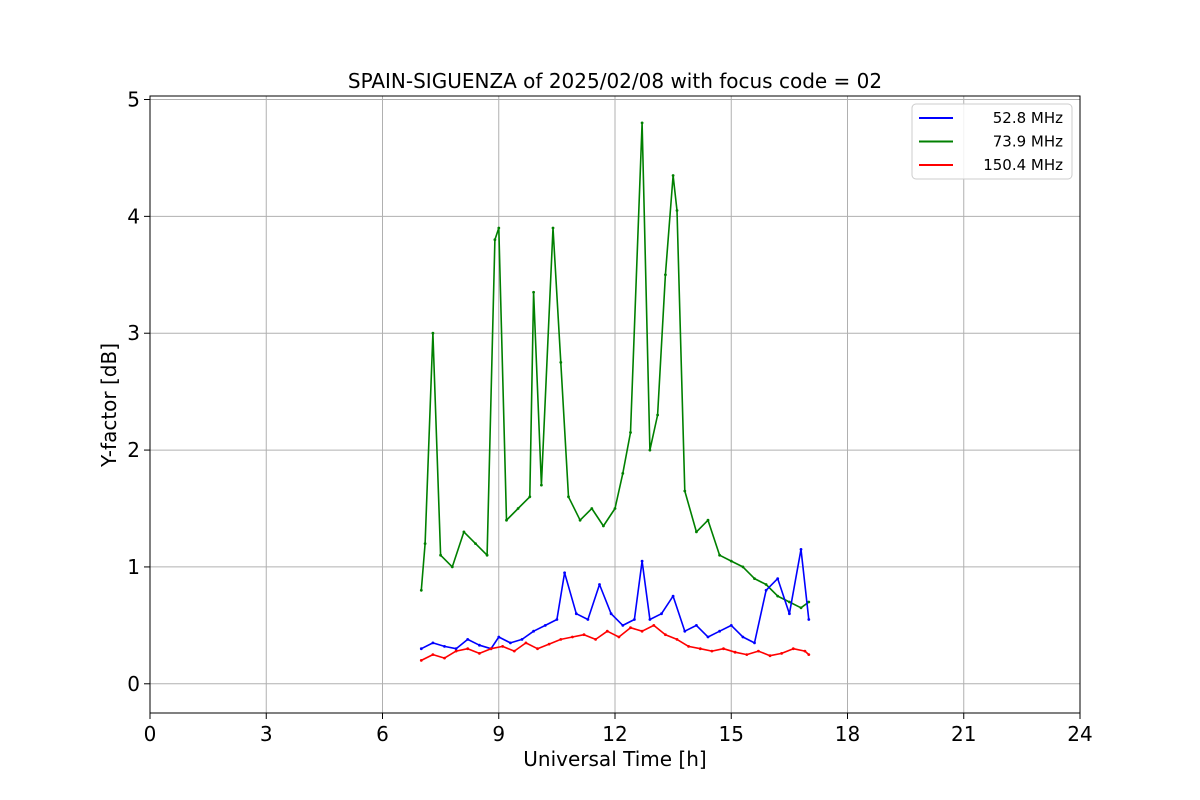  What do you see at coordinates (1028, 142) in the screenshot?
I see `legend-label-1: 73.9 MHz` at bounding box center [1028, 142].